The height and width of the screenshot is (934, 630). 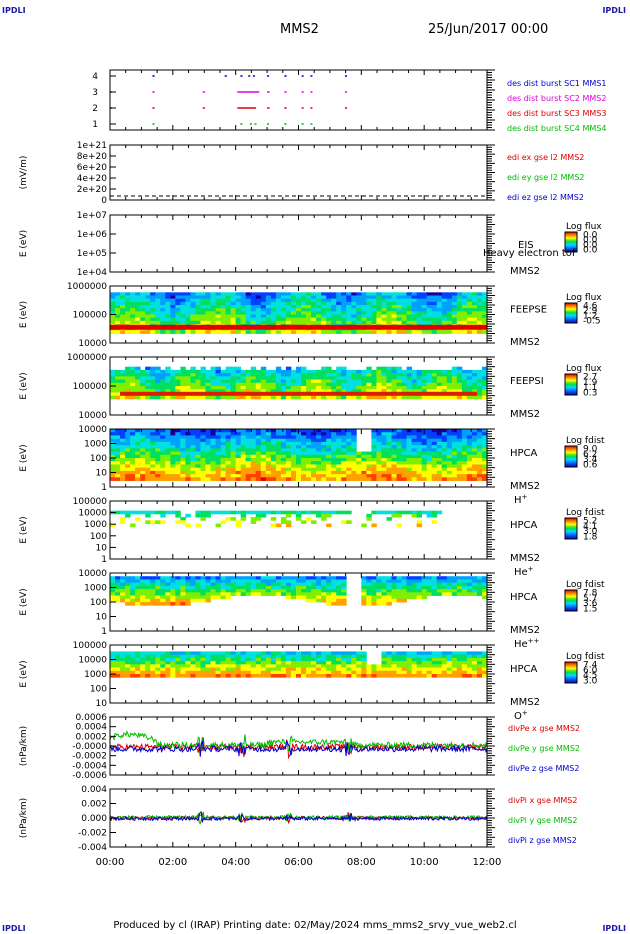 I want to click on hpca_h-ytick-label: 1, so click(x=104, y=488).